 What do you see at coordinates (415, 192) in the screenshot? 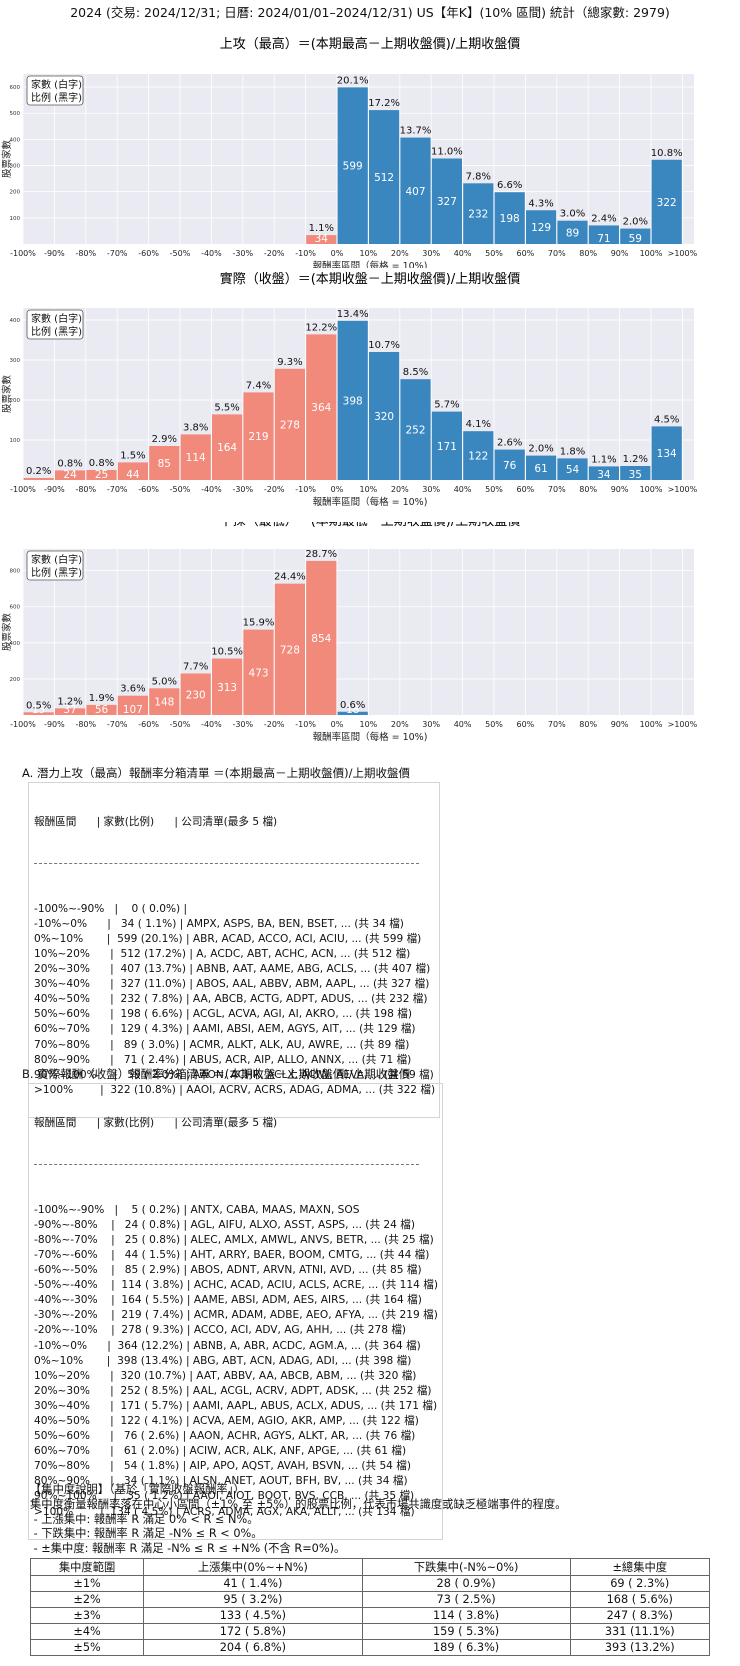
I see `bar-count-label: 407` at bounding box center [415, 192].